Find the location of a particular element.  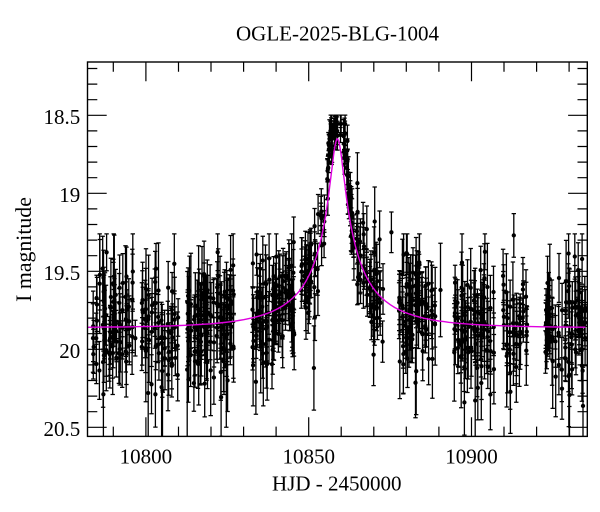

svg-text: I magnitude is located at coordinates (24, 249).